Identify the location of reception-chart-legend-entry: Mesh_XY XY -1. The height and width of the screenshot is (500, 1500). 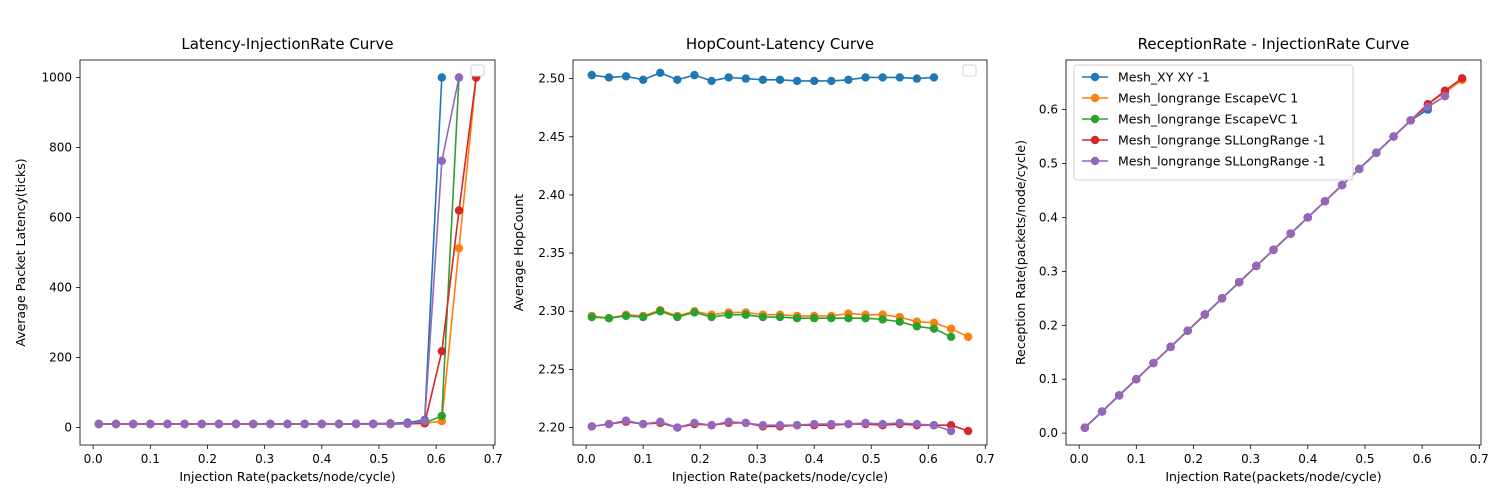
(1164, 77).